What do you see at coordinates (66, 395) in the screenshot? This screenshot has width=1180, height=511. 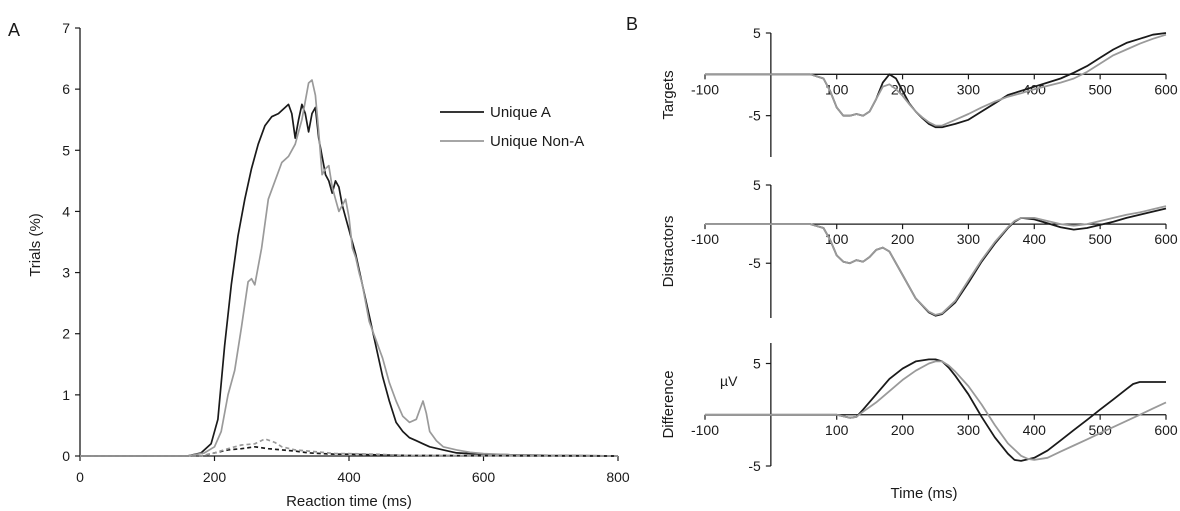 I see `panel-a-y-tick-label: 1` at bounding box center [66, 395].